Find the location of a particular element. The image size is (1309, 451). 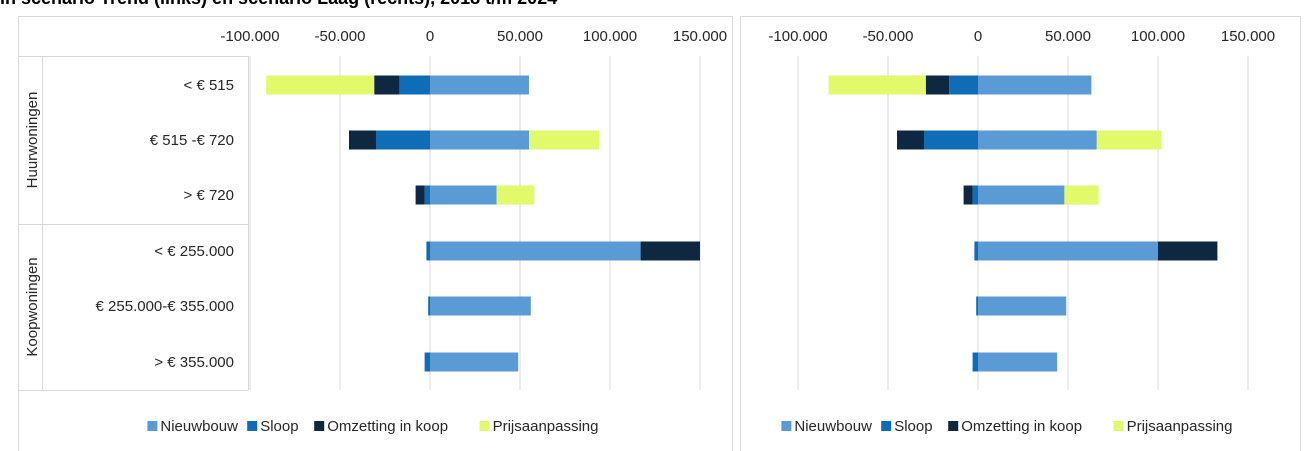

category-label: < € 515 is located at coordinates (209, 85).